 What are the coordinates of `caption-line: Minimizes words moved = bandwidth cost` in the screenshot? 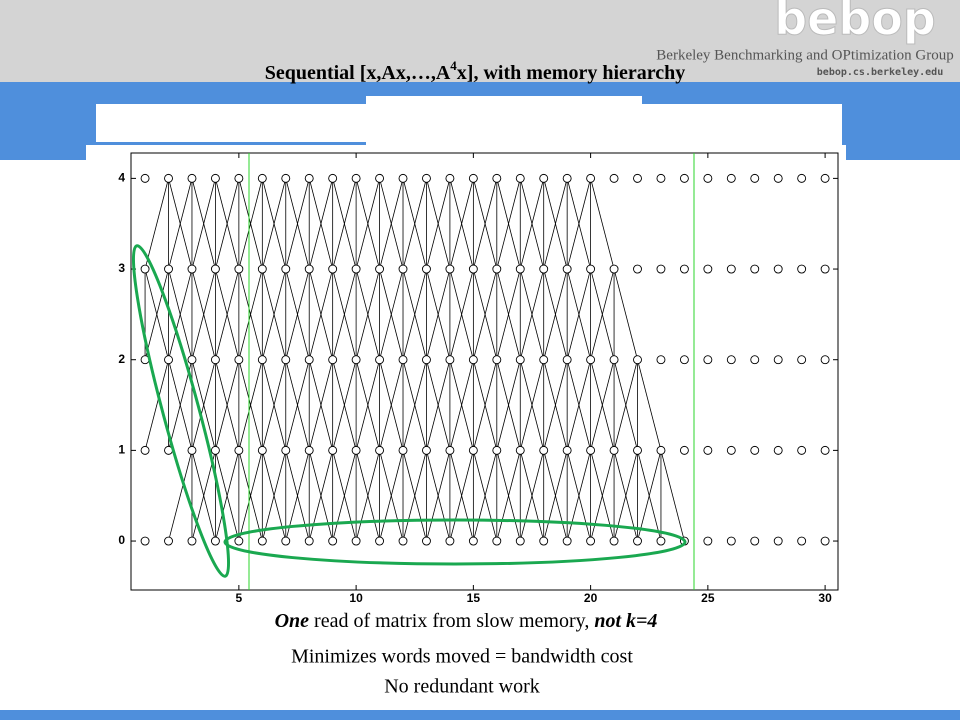 It's located at (462, 657).